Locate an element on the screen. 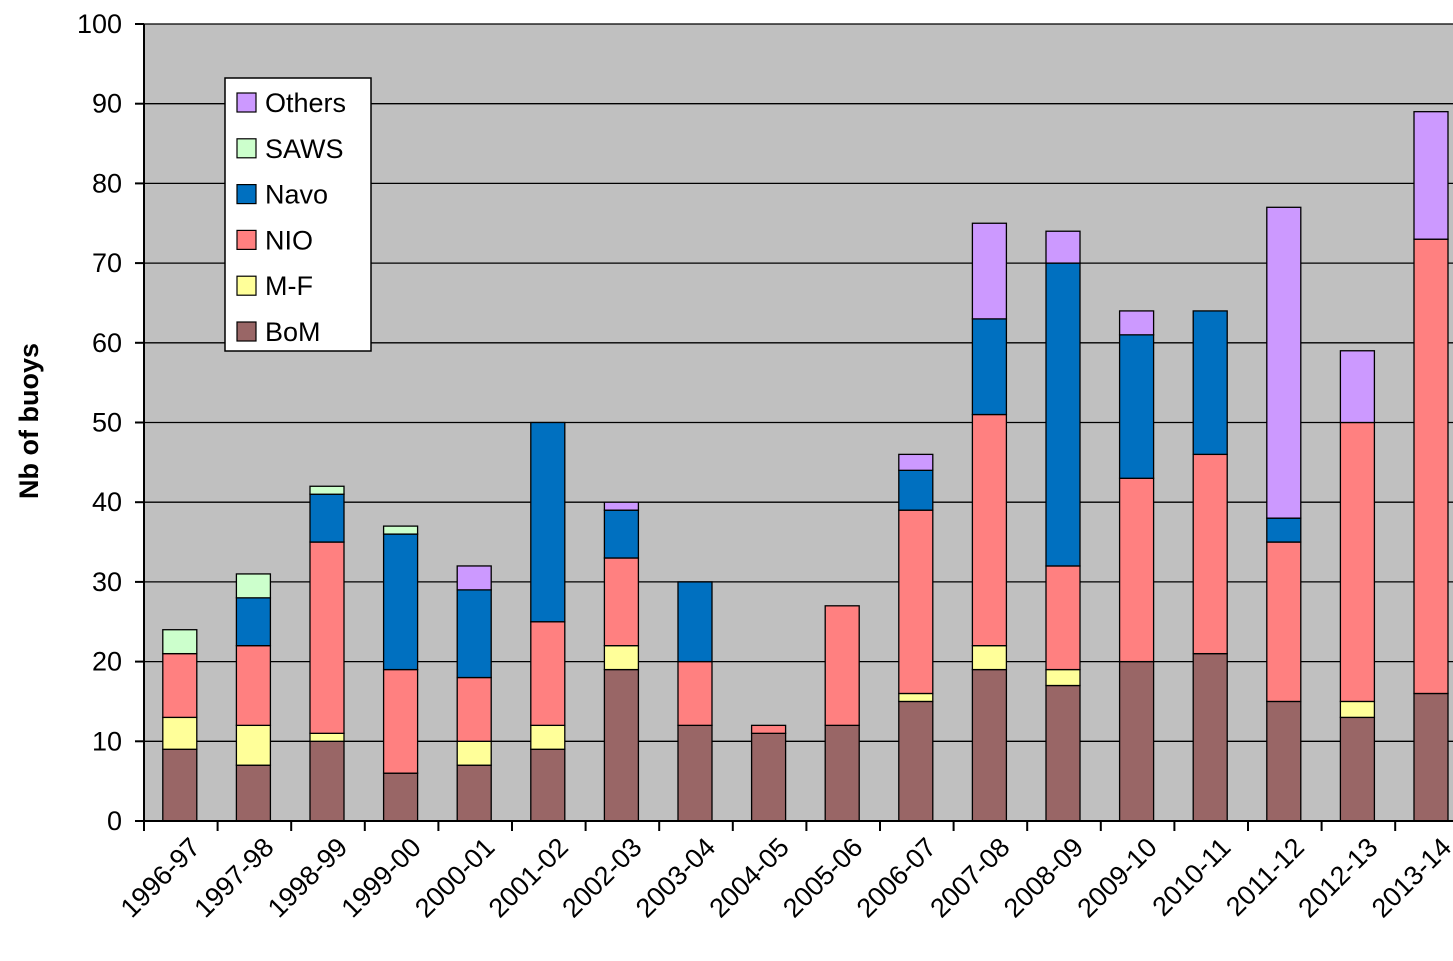 The height and width of the screenshot is (961, 1453). y-axis-label: Nb of buoys is located at coordinates (29, 421).